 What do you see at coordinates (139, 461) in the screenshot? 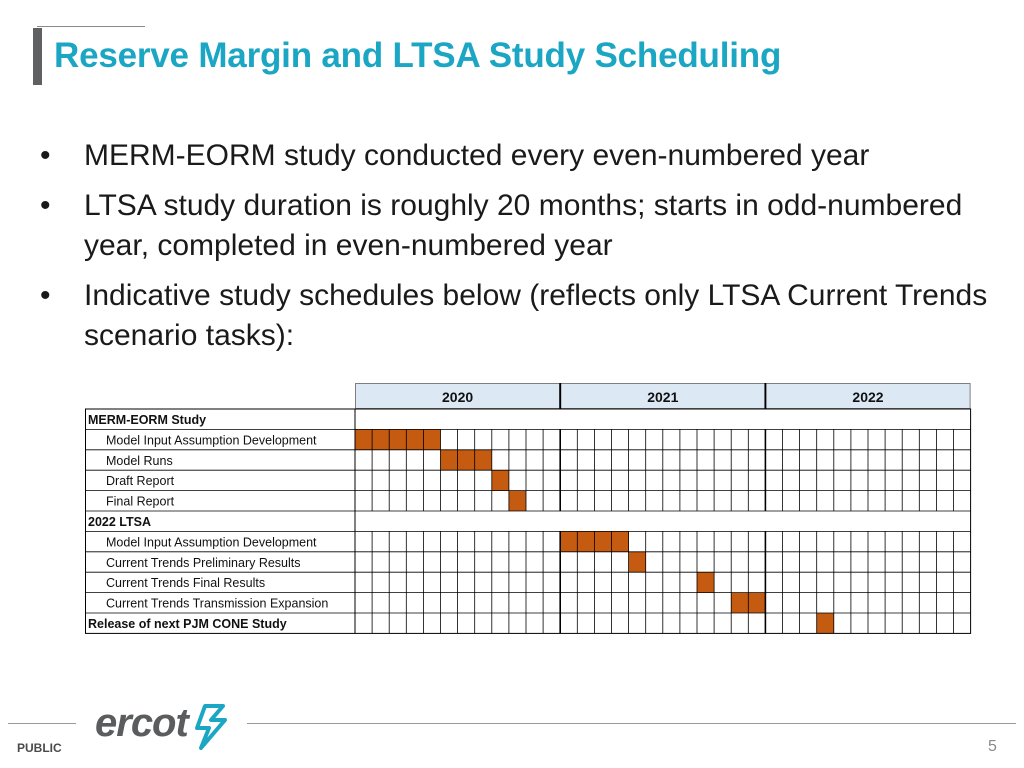
I see `gantt-row-label: Model Runs` at bounding box center [139, 461].